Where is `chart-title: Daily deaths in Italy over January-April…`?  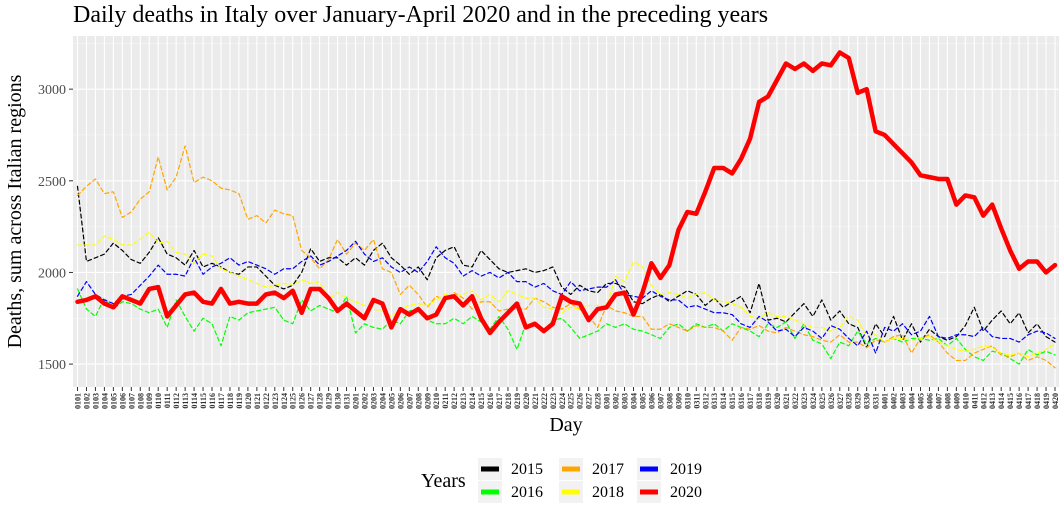
chart-title: Daily deaths in Italy over January-April… is located at coordinates (421, 15).